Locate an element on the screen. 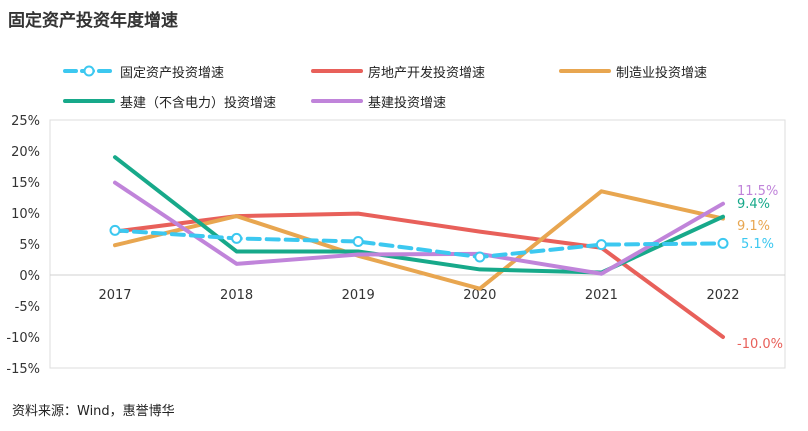 The height and width of the screenshot is (431, 808). x-tick-label: 2020 is located at coordinates (479, 295).